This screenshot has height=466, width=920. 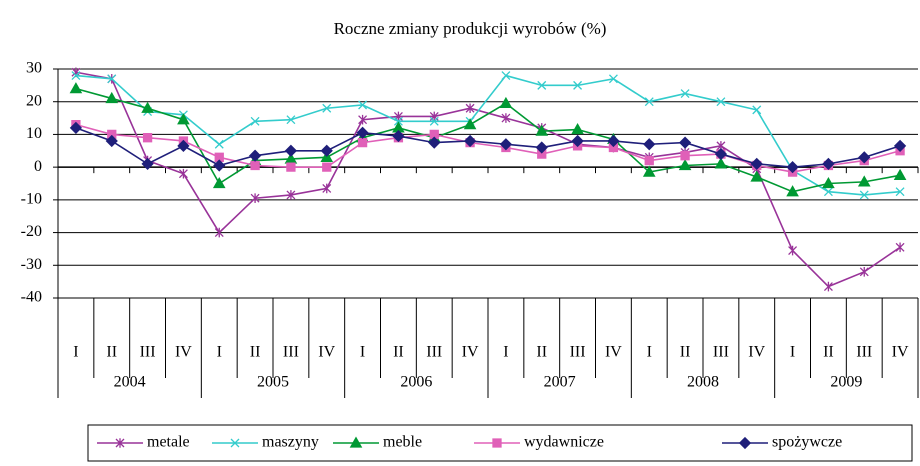 What do you see at coordinates (31, 199) in the screenshot?
I see `y-tick-label: -10` at bounding box center [31, 199].